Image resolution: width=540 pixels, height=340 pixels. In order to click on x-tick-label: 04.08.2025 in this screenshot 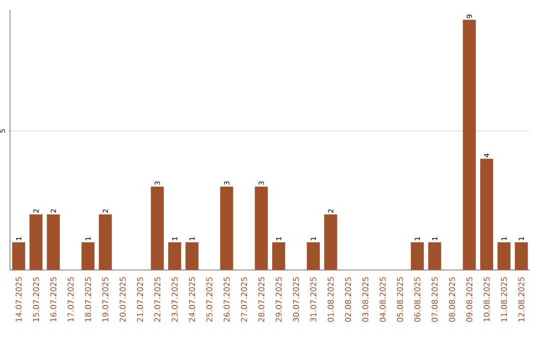, I will do `click(383, 299)`.